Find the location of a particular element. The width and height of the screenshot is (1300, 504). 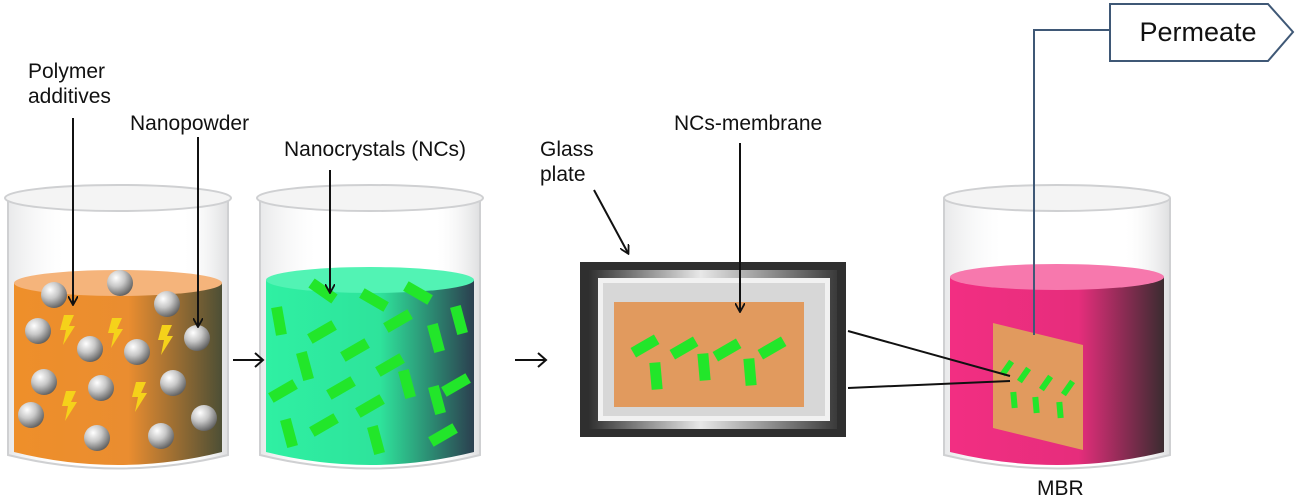

label-ncs-membrane: NCs-membrane is located at coordinates (748, 123).